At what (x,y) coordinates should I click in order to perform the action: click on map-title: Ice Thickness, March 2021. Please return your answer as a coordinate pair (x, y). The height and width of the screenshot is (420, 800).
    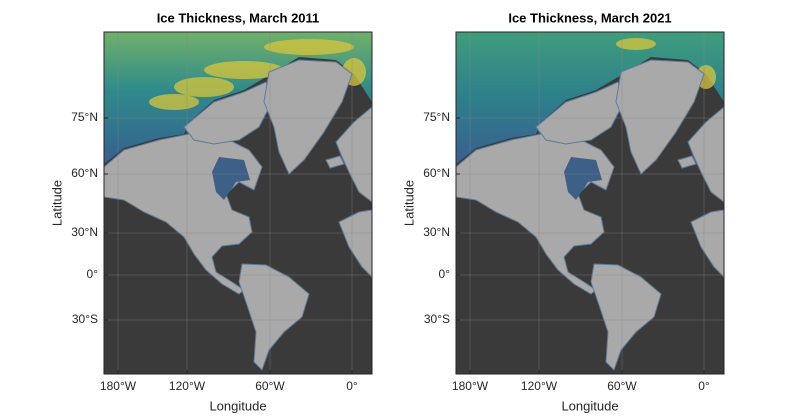
    Looking at the image, I should click on (589, 17).